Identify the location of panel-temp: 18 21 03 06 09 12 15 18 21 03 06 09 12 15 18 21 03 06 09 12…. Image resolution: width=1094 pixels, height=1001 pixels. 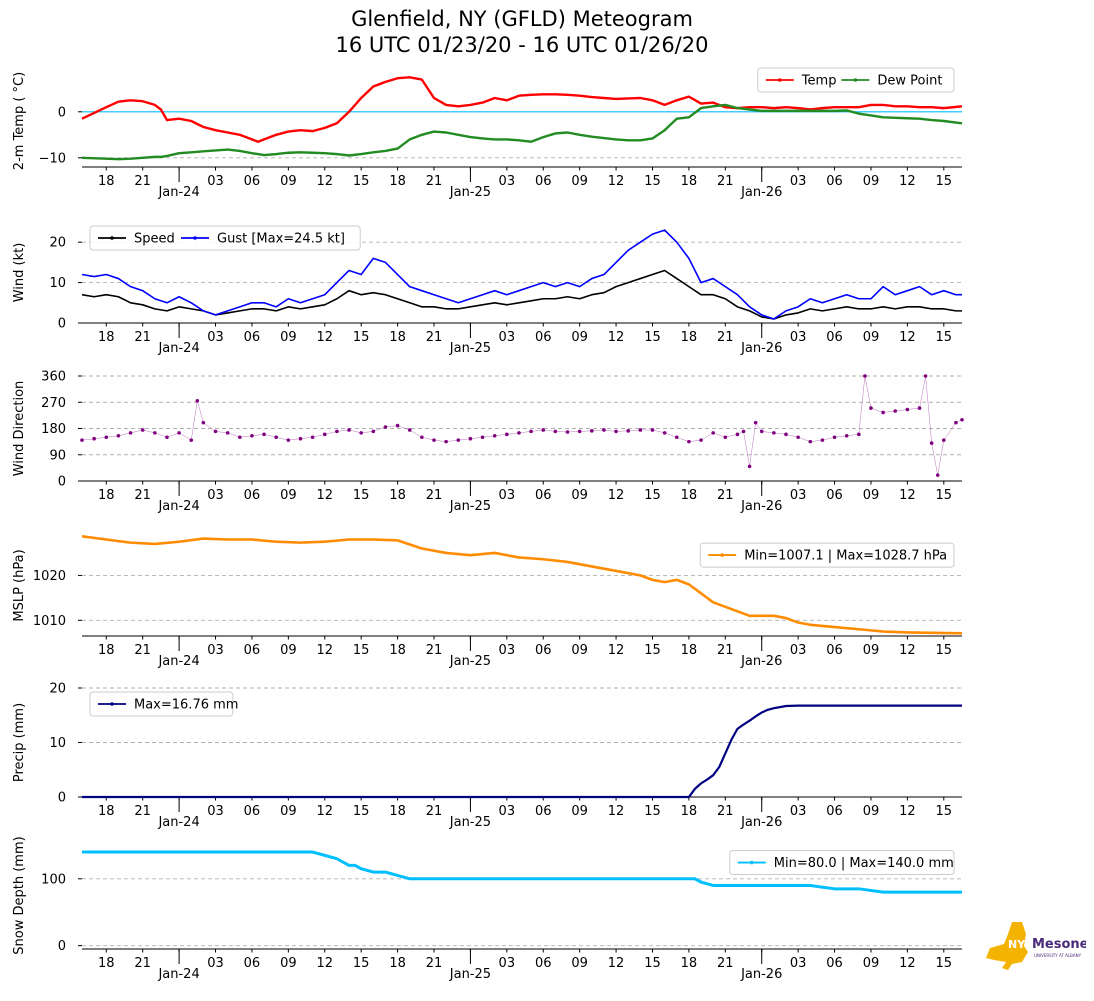
(487, 133).